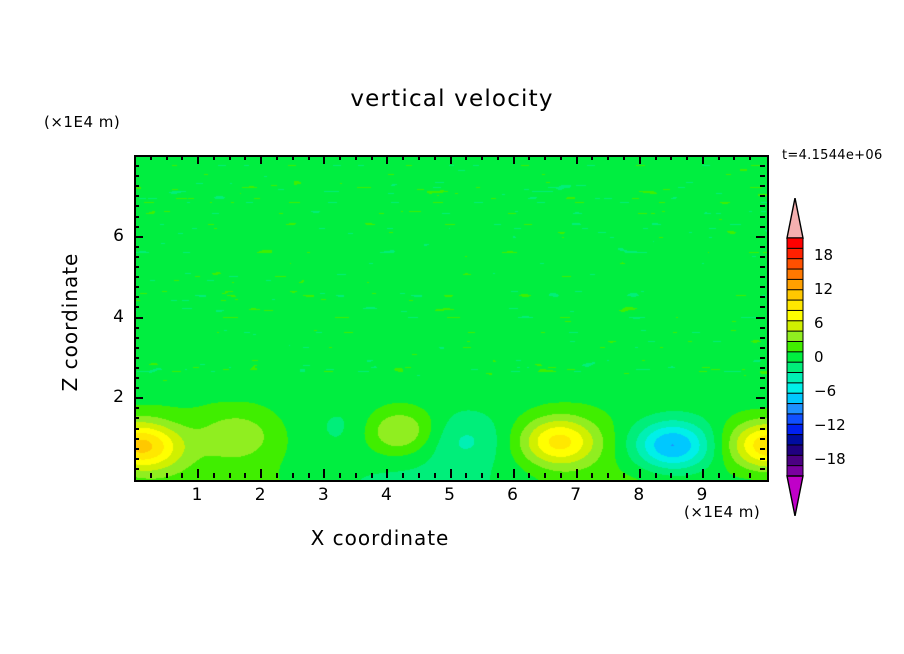  Describe the element at coordinates (795, 495) in the screenshot. I see `colorbar-under-cap` at that location.